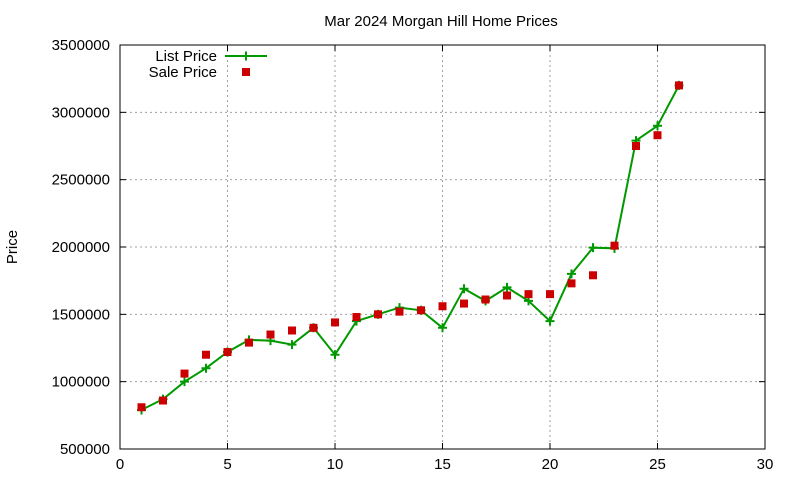 The width and height of the screenshot is (800, 480). What do you see at coordinates (81, 382) in the screenshot?
I see `y-tick-label: 1000000` at bounding box center [81, 382].